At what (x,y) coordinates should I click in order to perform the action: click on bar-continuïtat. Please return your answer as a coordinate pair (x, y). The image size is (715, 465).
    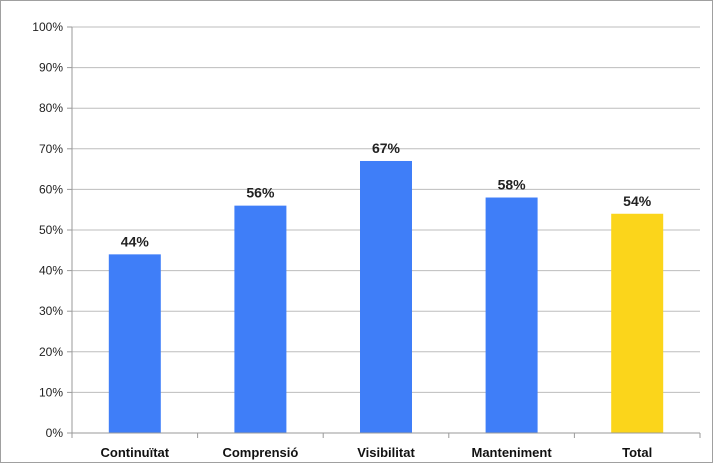
    Looking at the image, I should click on (134, 343).